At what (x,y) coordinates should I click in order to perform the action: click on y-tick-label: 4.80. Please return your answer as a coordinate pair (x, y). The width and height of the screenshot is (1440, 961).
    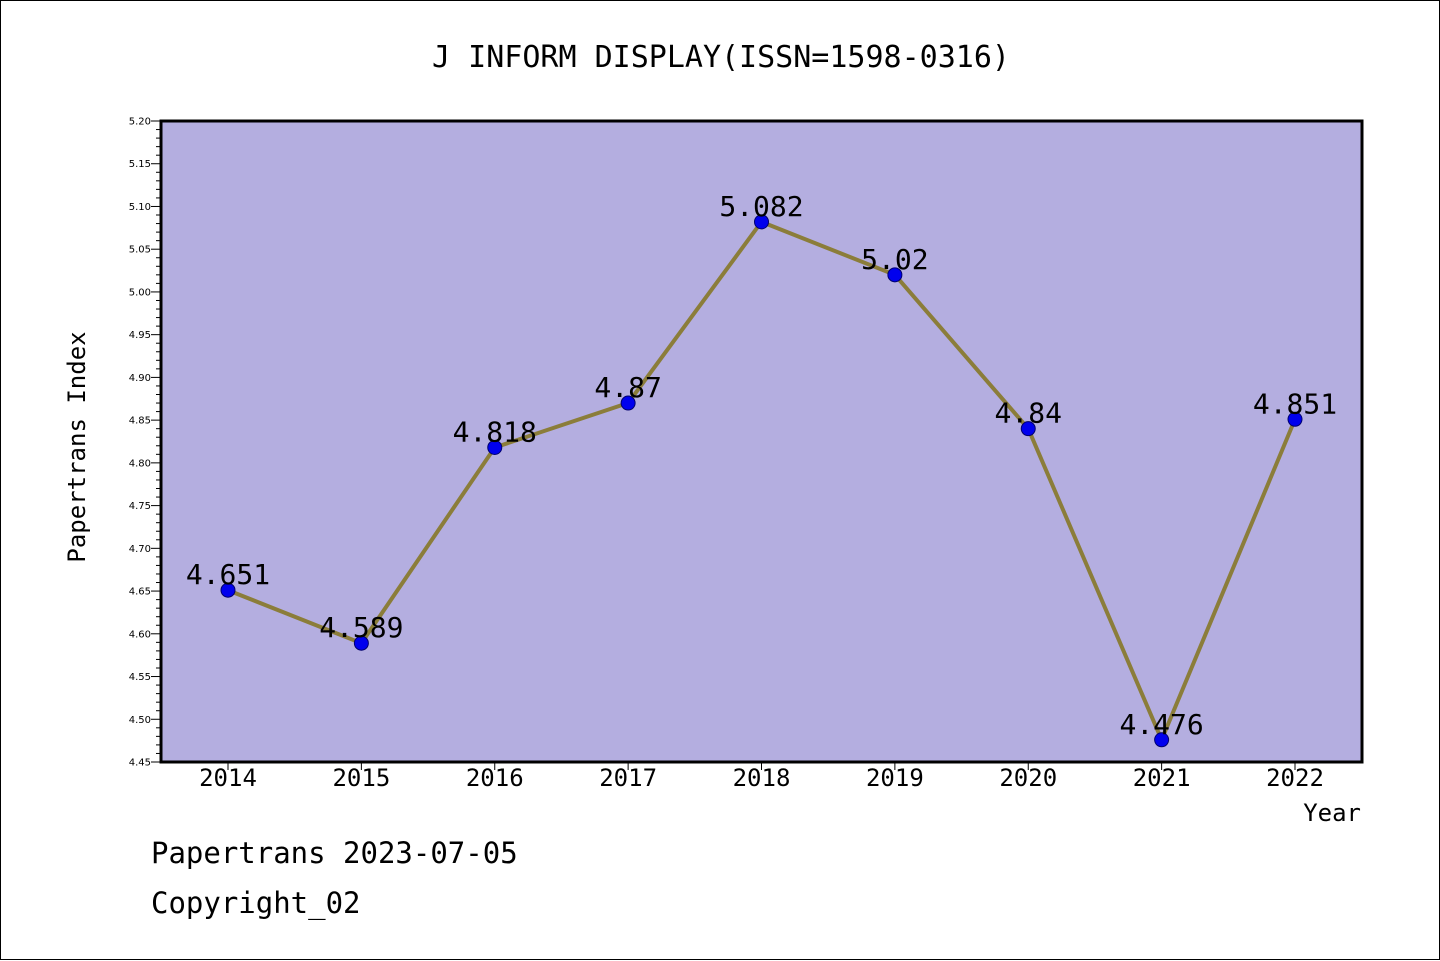
    Looking at the image, I should click on (140, 463).